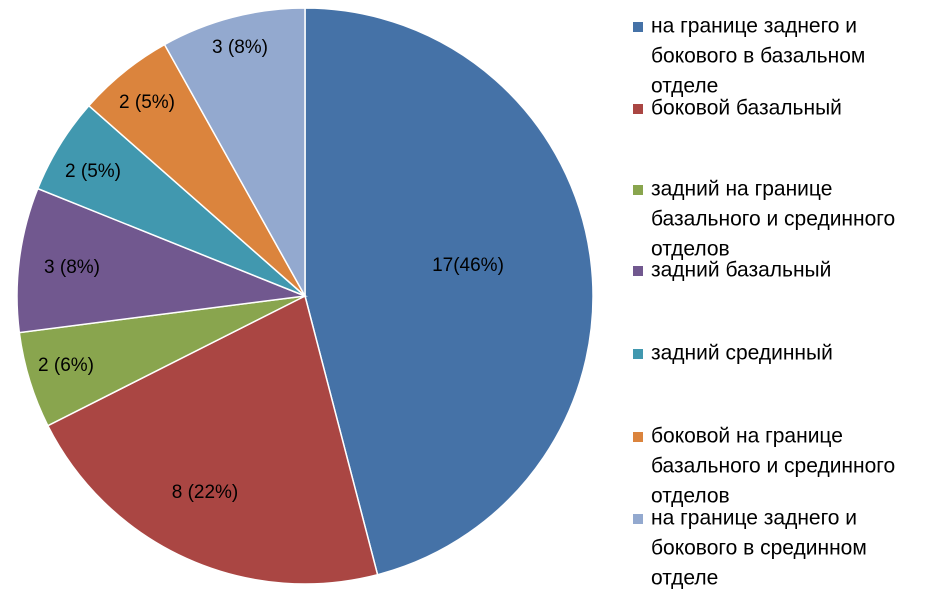 This screenshot has width=936, height=607. I want to click on legend-label-6-line-3: отделов, so click(690, 496).